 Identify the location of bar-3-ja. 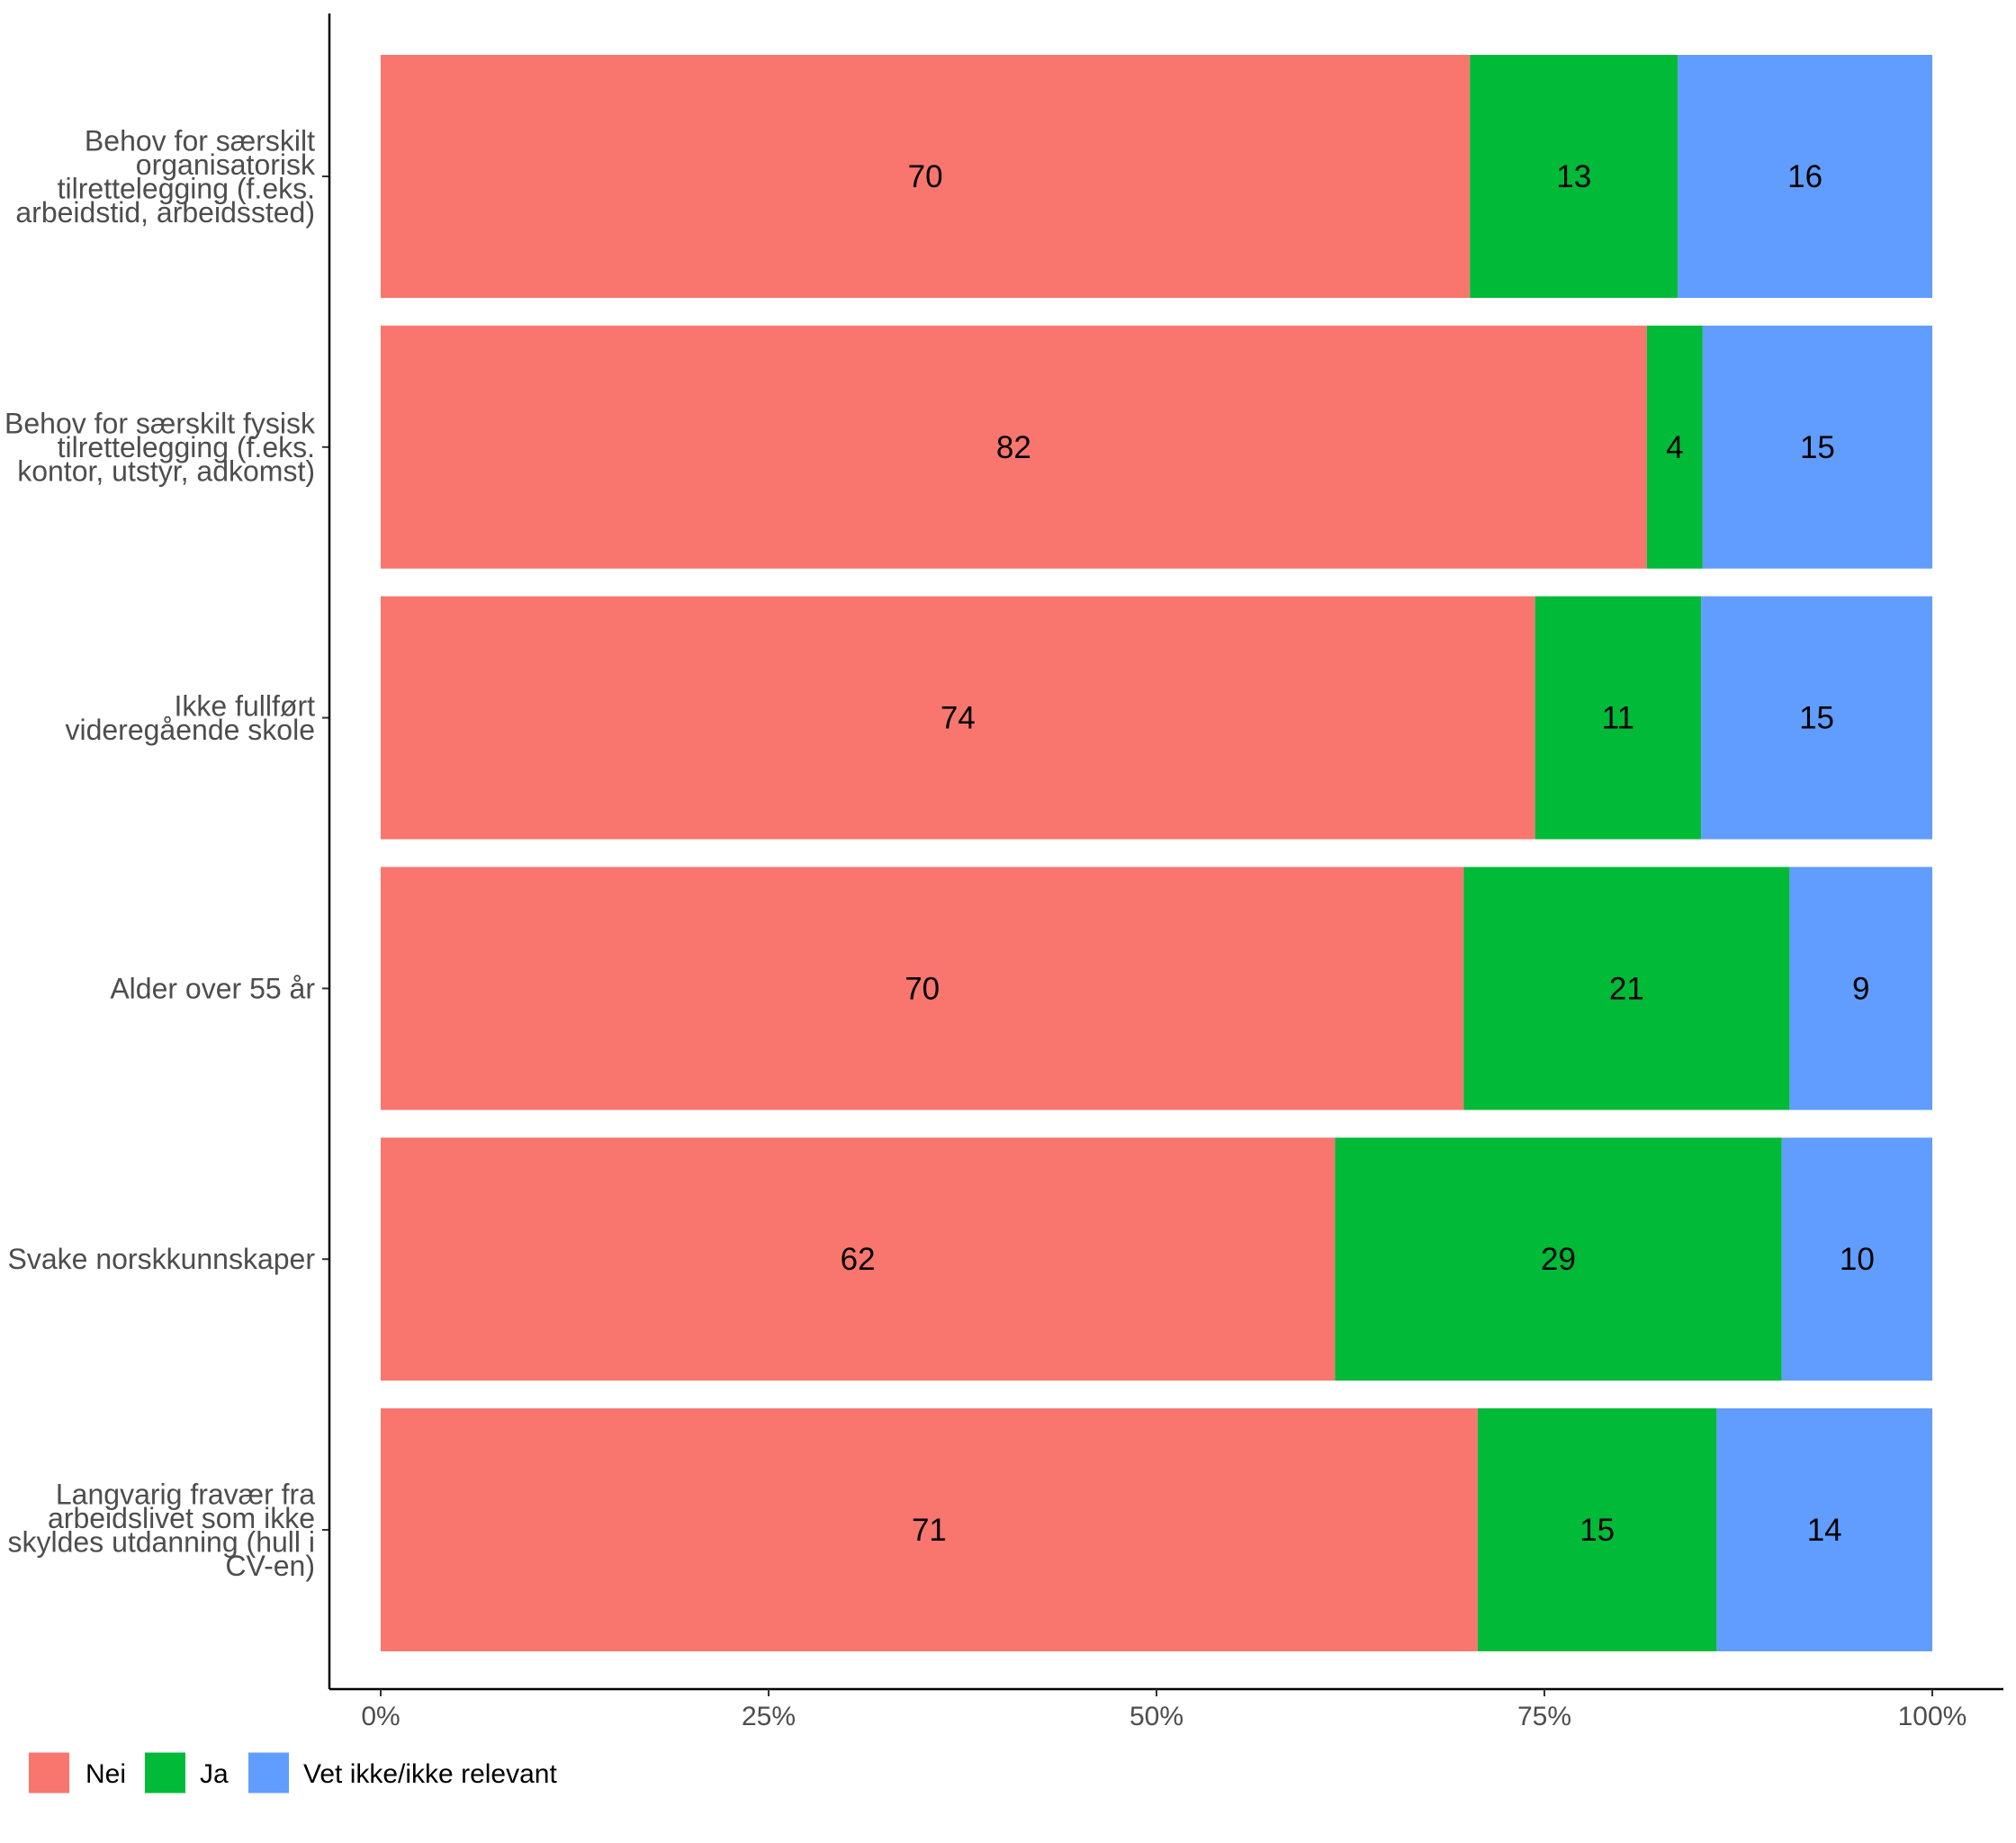
(1618, 718).